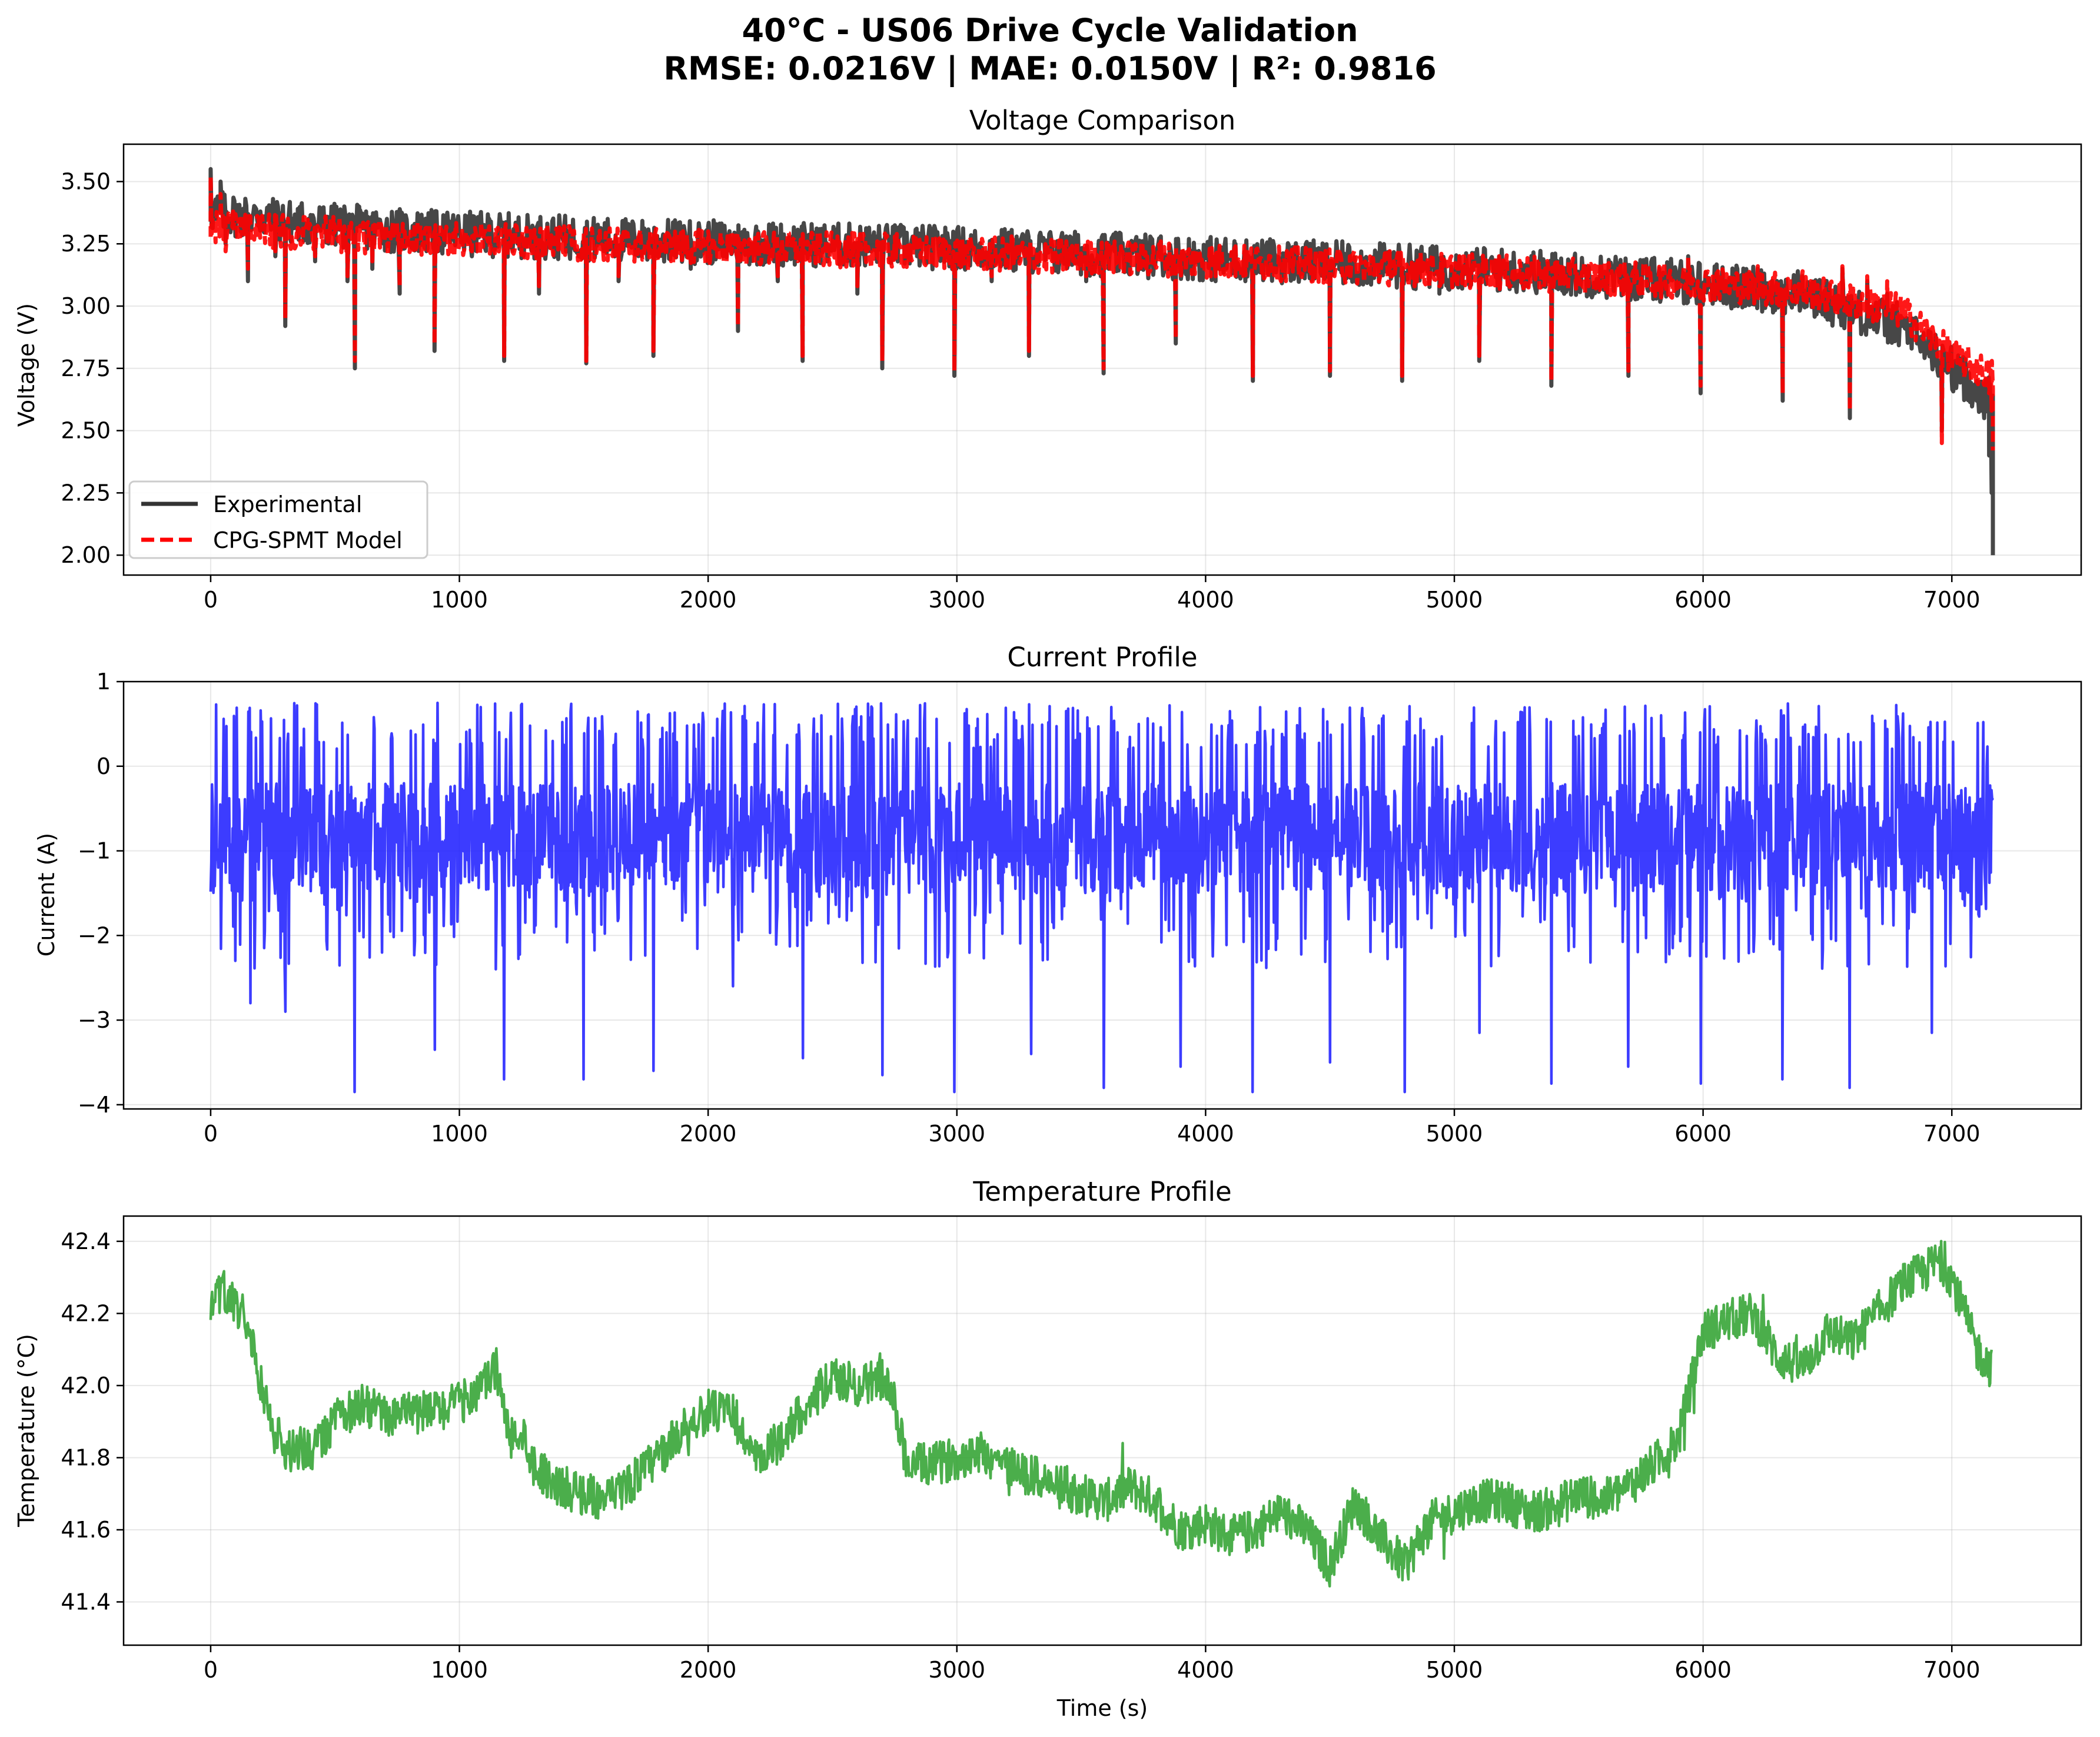  I want to click on current-panel-title: Current Profile, so click(1102, 657).